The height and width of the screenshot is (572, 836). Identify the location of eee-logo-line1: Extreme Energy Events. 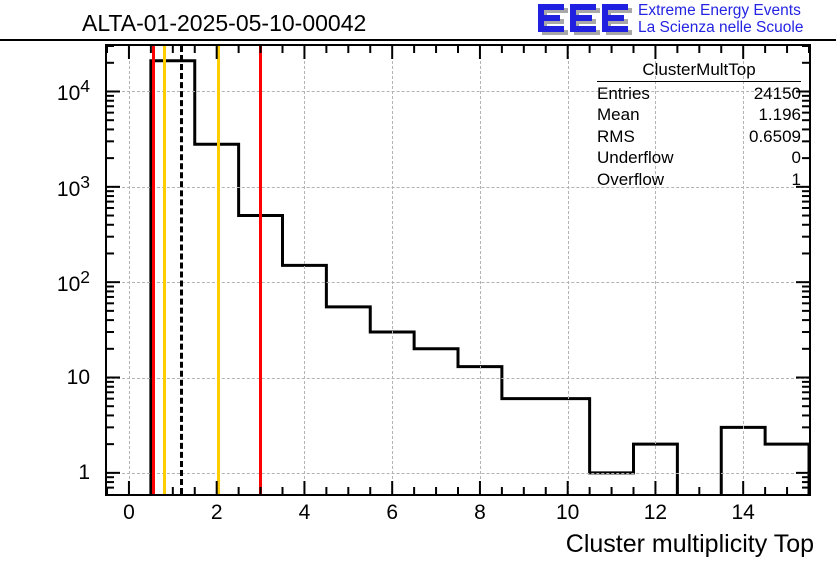
(719, 10).